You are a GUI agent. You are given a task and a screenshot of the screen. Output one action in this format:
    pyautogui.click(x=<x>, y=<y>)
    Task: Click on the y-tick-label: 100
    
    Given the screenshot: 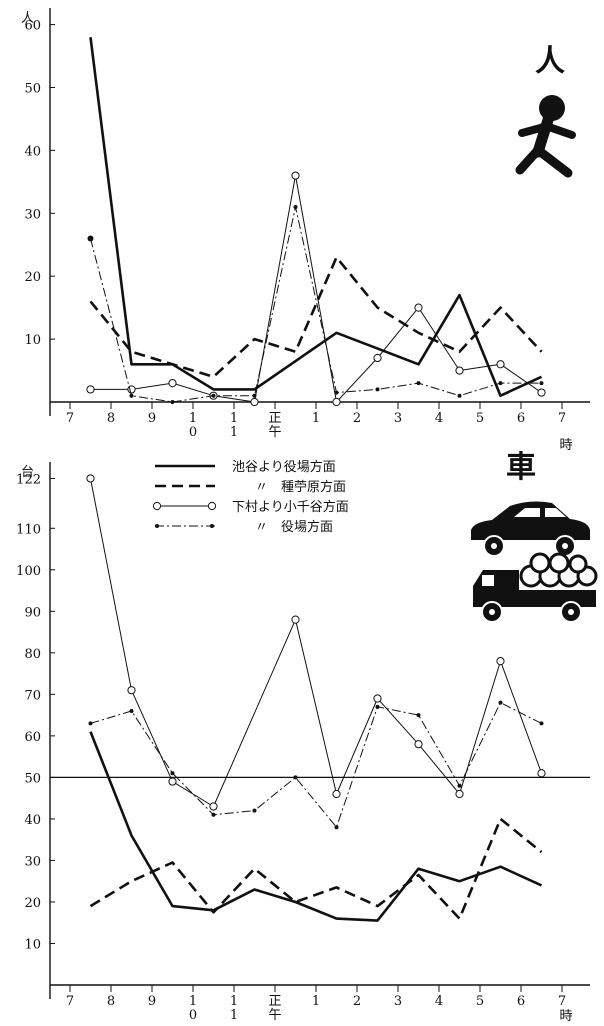 What is the action you would take?
    pyautogui.click(x=28, y=571)
    